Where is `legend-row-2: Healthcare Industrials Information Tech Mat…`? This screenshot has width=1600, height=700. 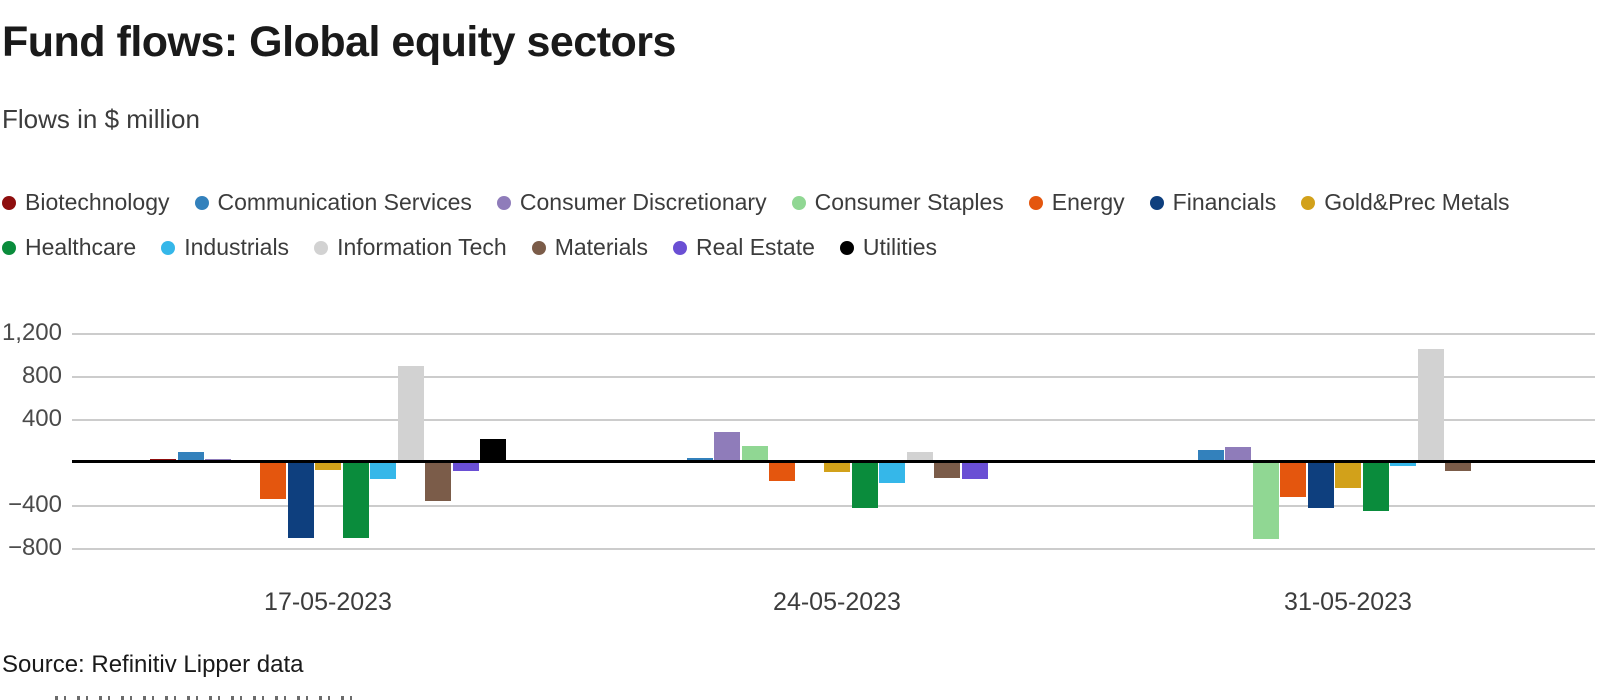
legend-row-2: Healthcare Industrials Information Tech Mat… is located at coordinates (768, 247).